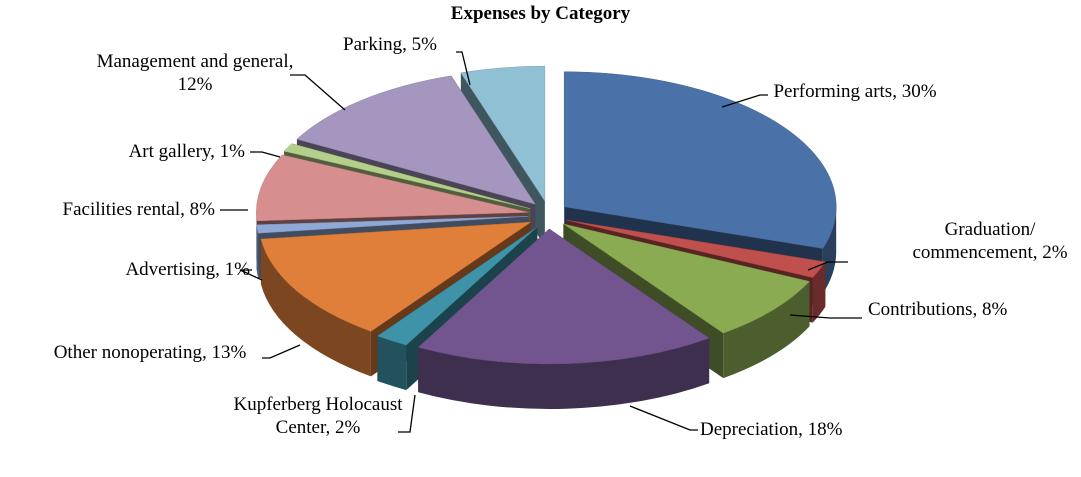 The width and height of the screenshot is (1081, 477). I want to click on data-label: Contributions, 8%, so click(974, 309).